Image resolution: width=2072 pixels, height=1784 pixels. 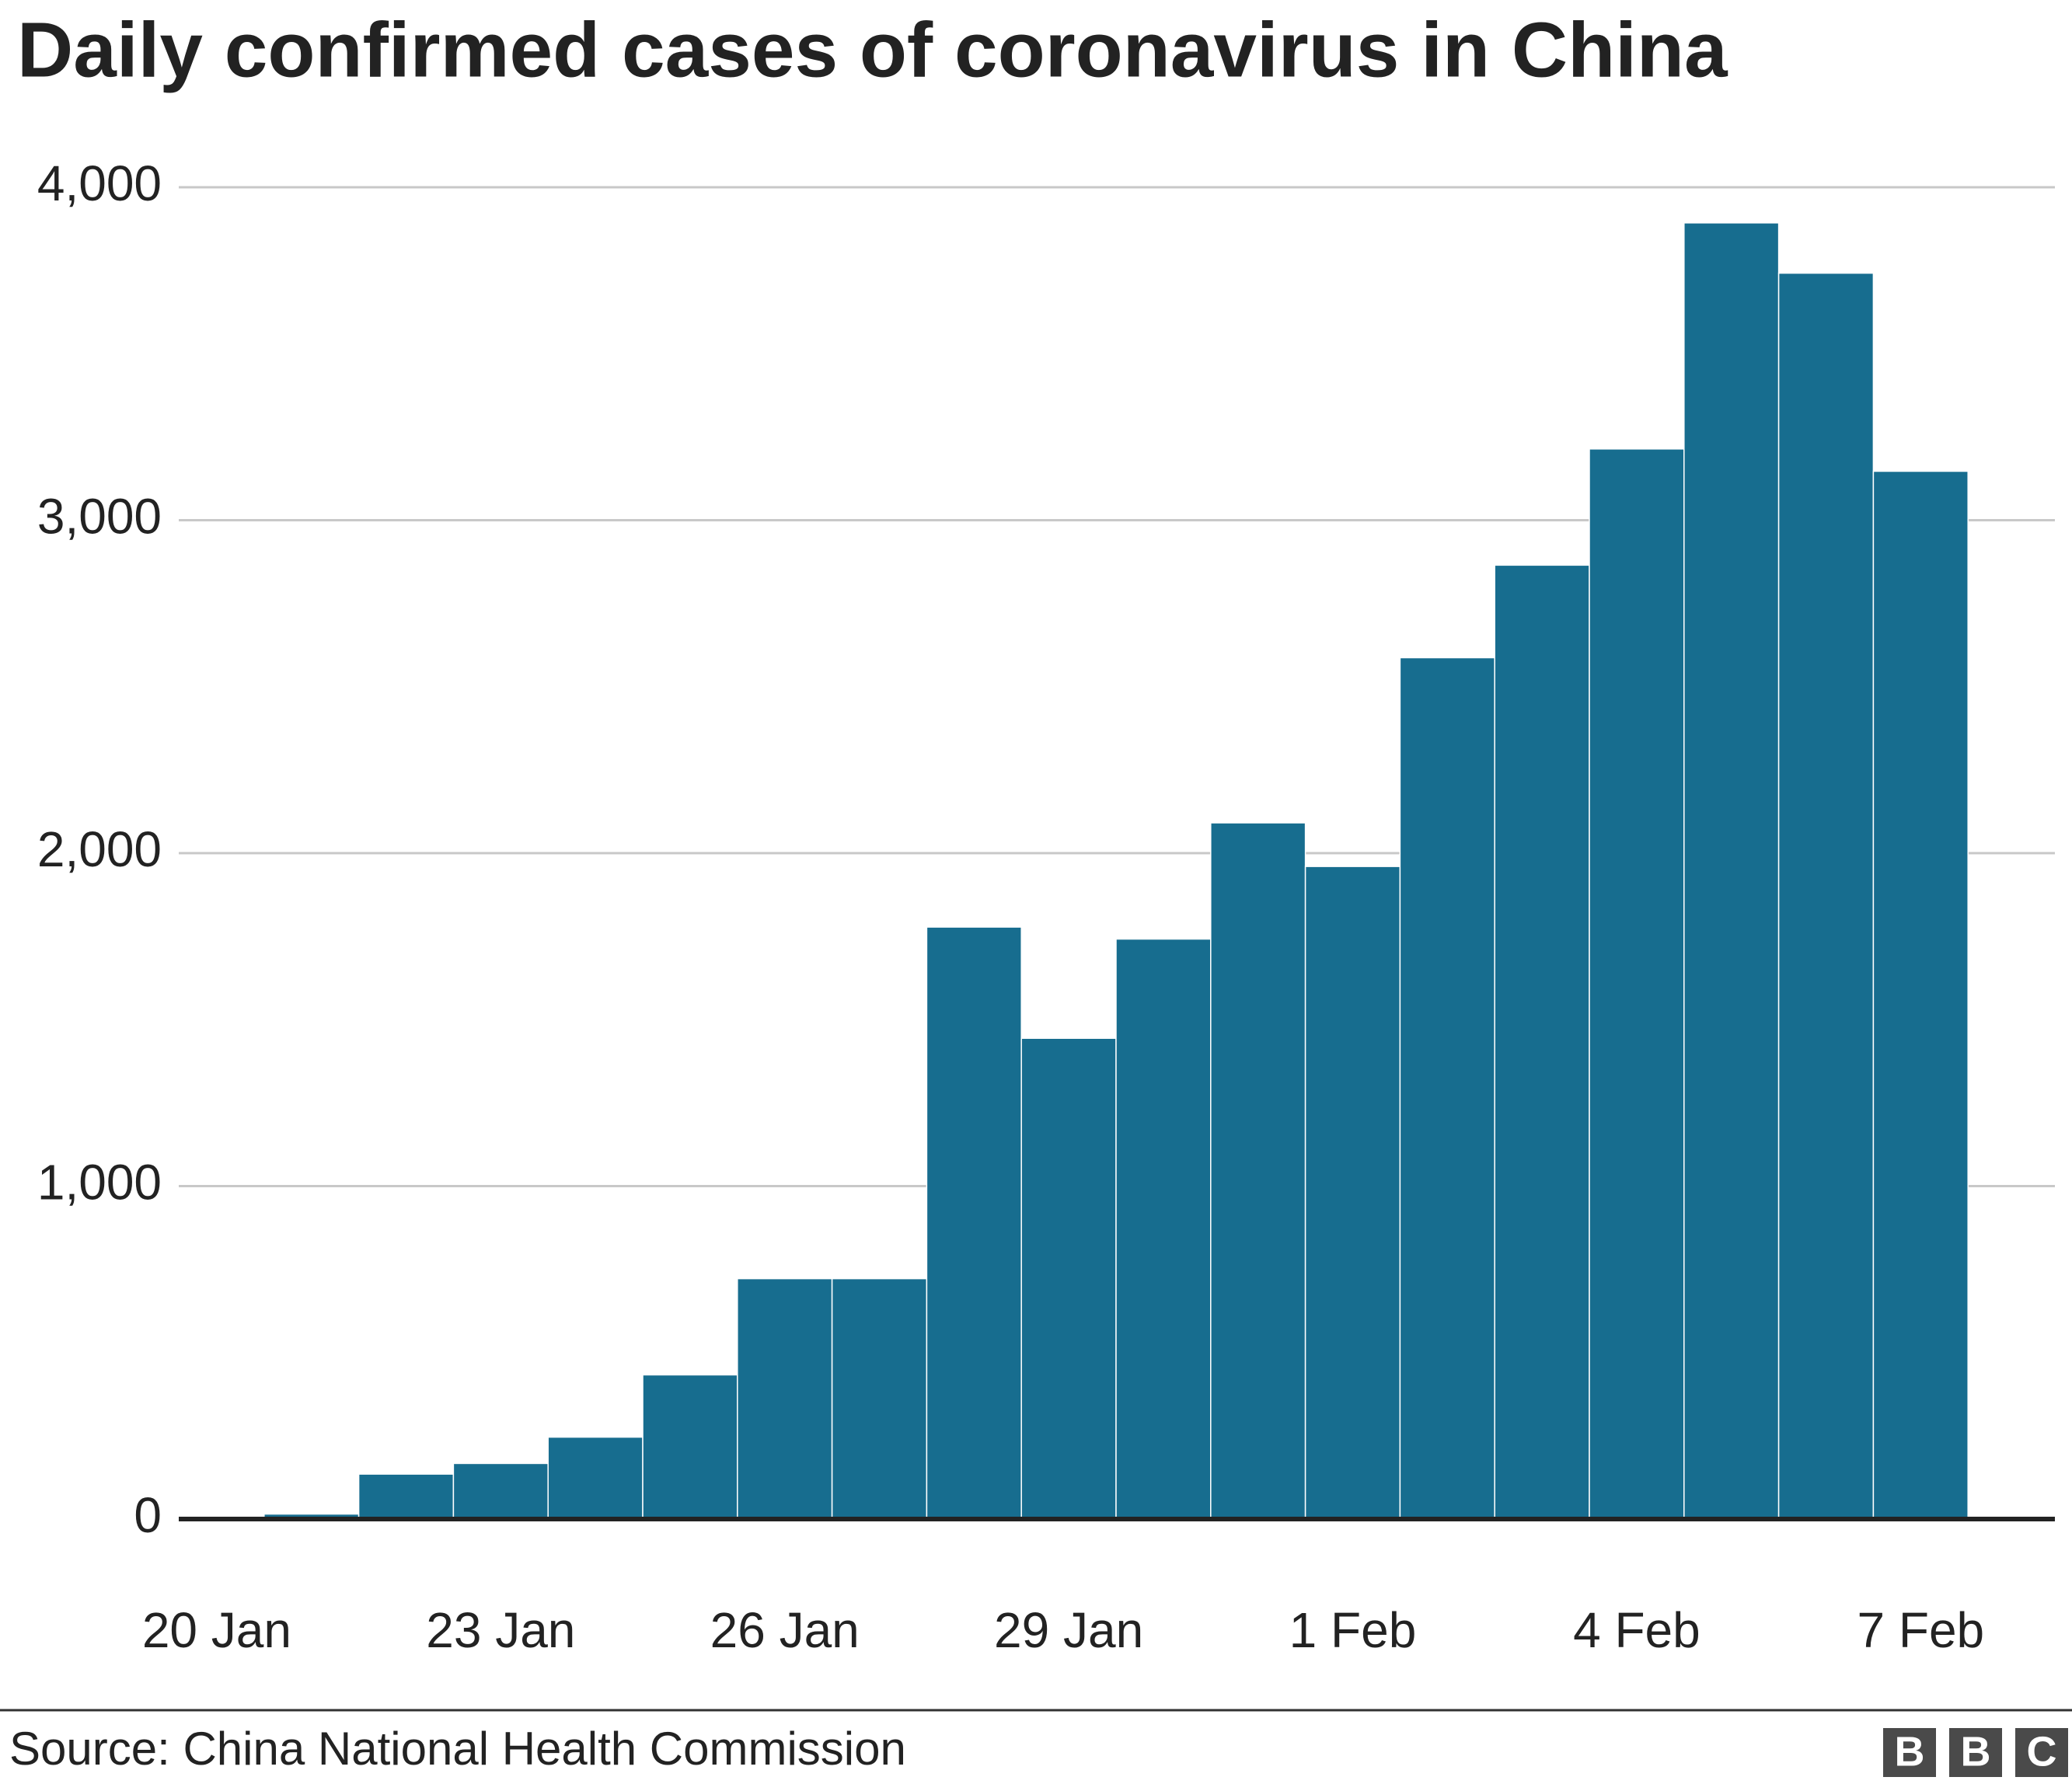 What do you see at coordinates (99, 183) in the screenshot?
I see `y-tick-label: 4,000` at bounding box center [99, 183].